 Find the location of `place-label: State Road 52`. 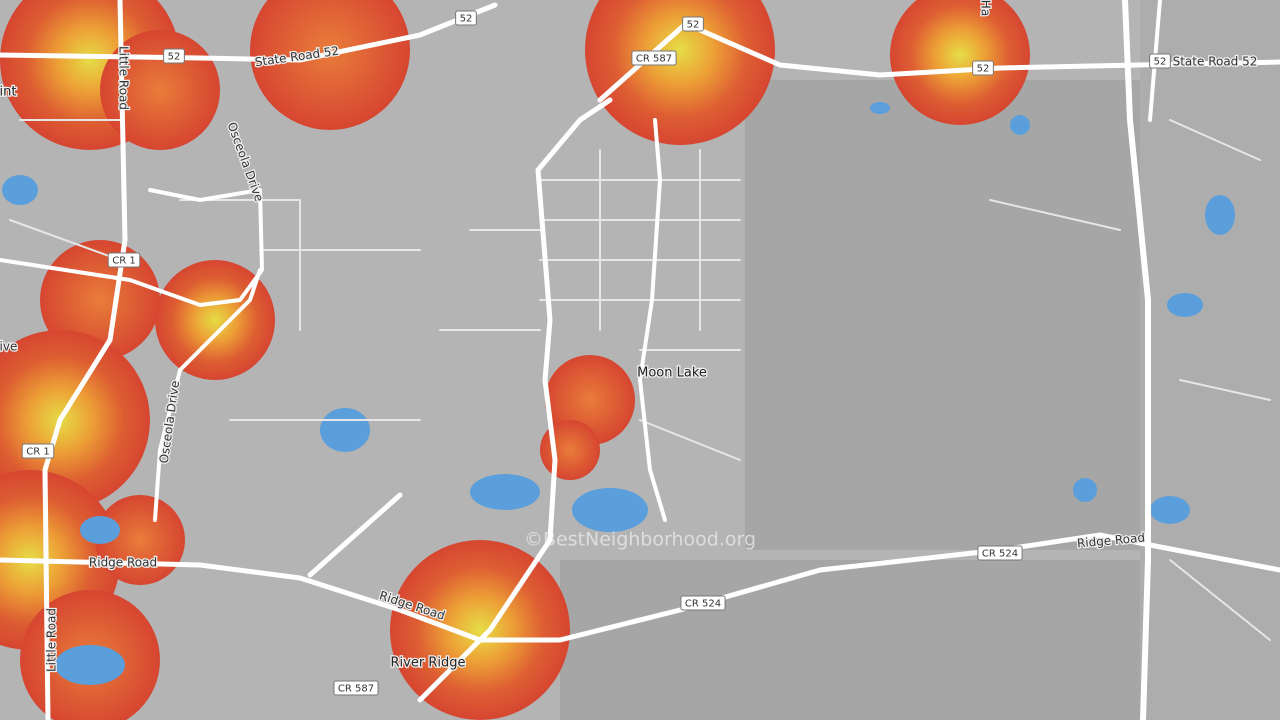

place-label: State Road 52 is located at coordinates (1215, 62).